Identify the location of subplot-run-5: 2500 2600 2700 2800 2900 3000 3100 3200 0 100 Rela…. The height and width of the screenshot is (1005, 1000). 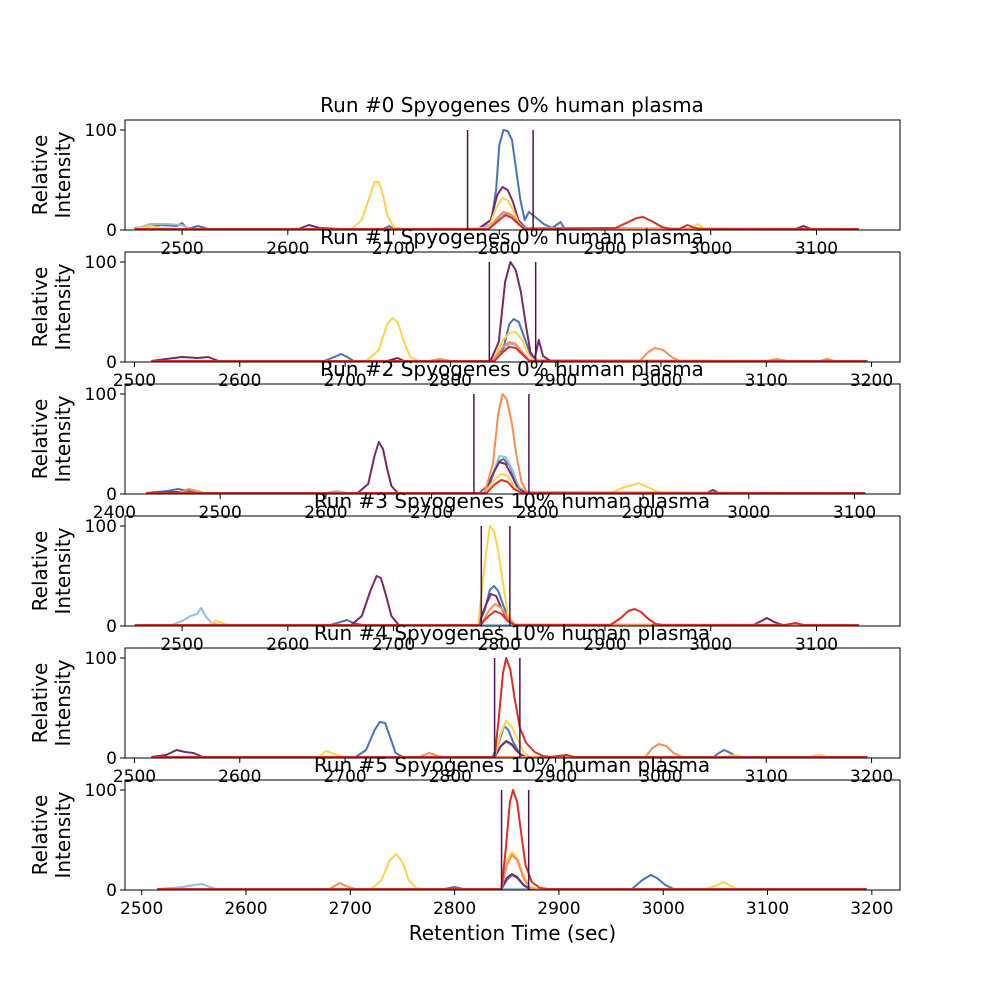
(464, 849).